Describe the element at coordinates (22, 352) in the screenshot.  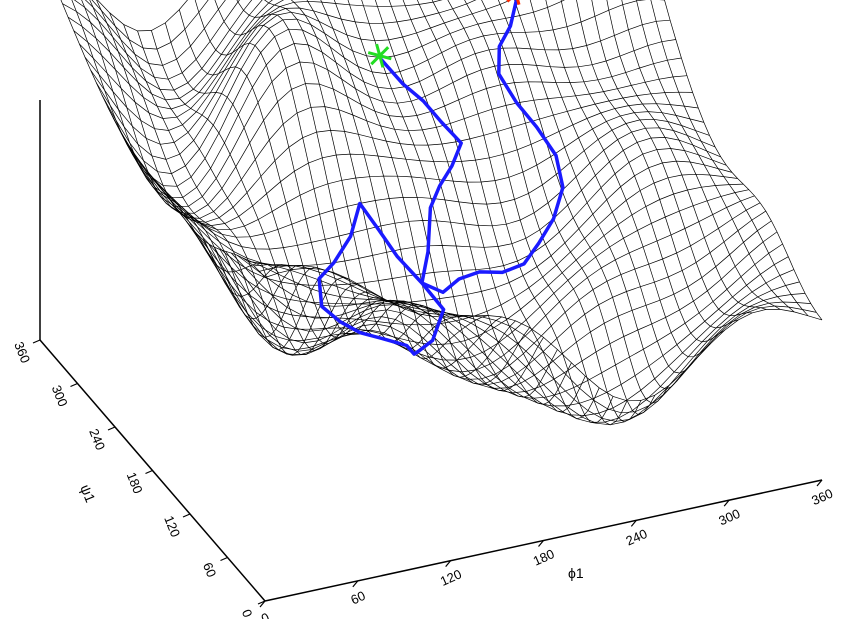
I see `y-tick-label: 360` at that location.